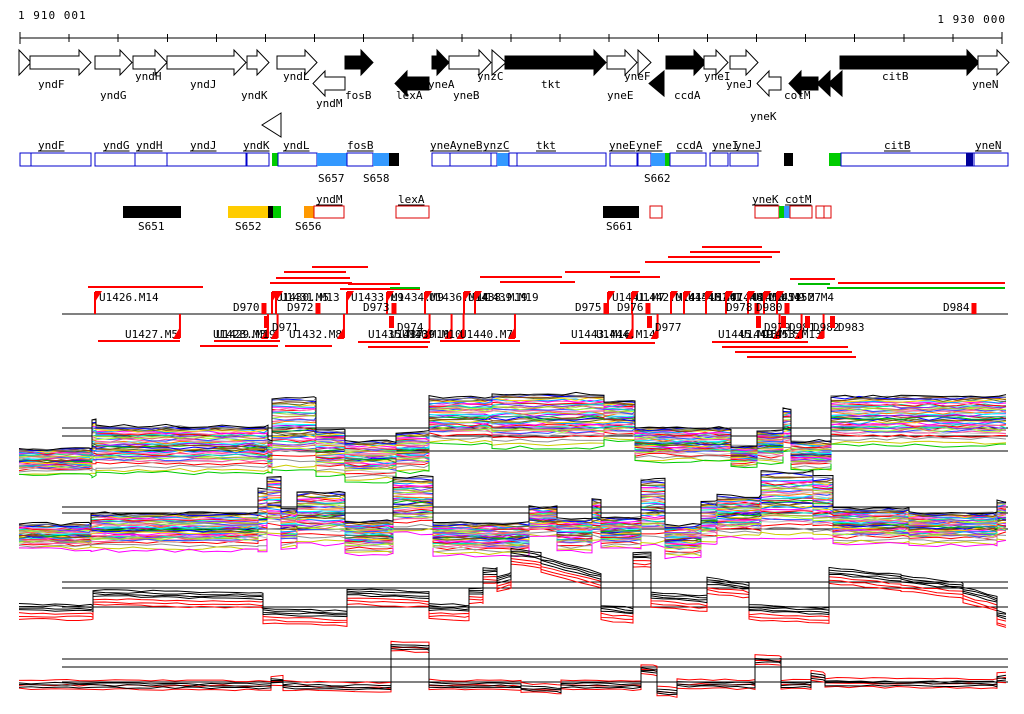 This screenshot has width=1024, height=714. I want to click on region-label-yndJ: yndJ, so click(203, 145).